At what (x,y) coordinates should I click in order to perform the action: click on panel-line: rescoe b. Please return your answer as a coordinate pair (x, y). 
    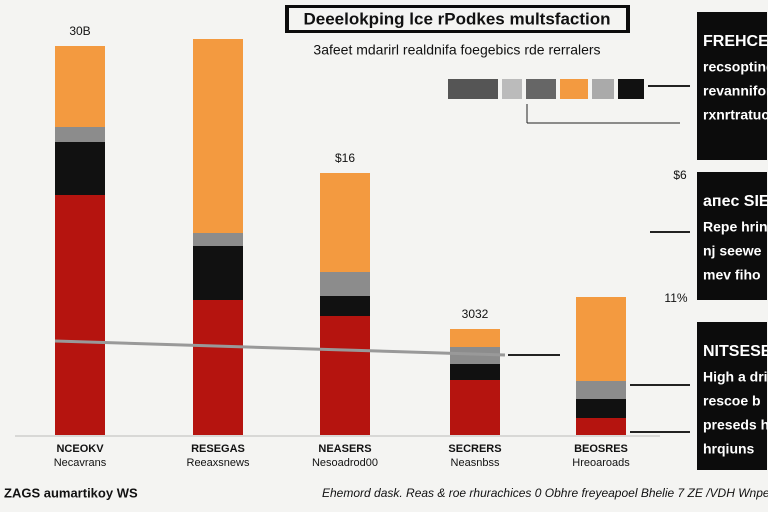
    Looking at the image, I should click on (732, 401).